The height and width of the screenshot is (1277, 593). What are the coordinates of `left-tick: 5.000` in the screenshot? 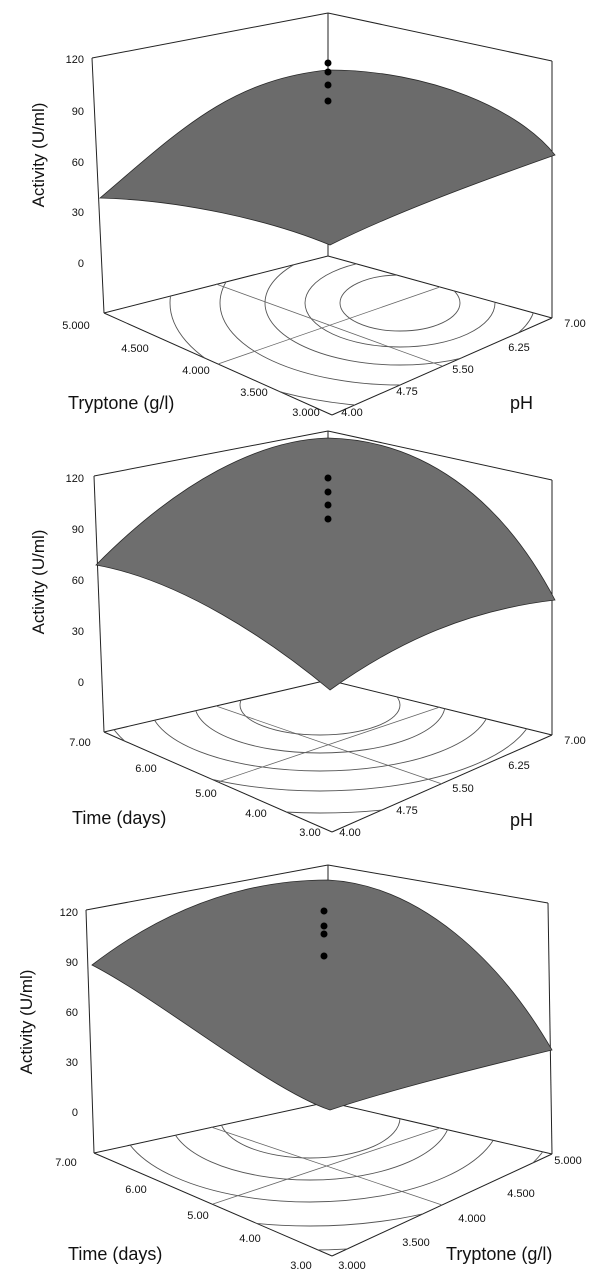 It's located at (76, 326).